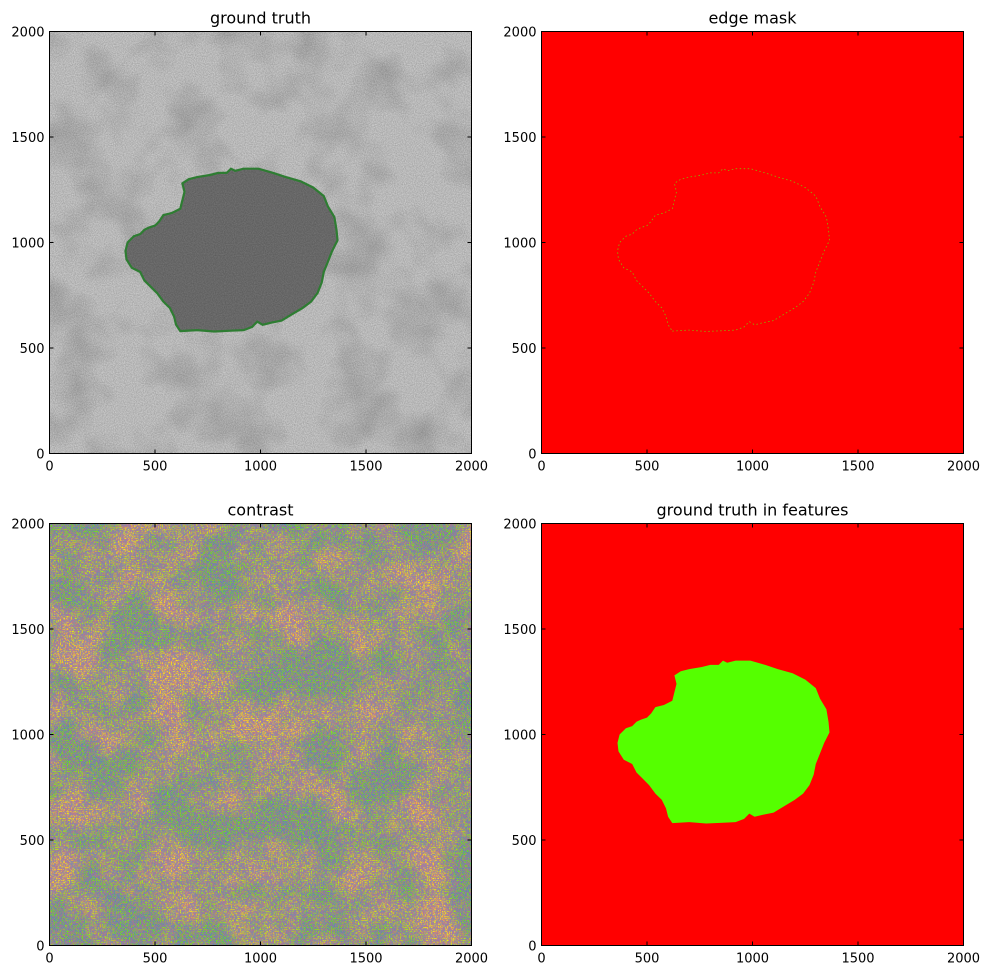 This screenshot has width=989, height=975. What do you see at coordinates (260, 18) in the screenshot?
I see `panel-title: ground truth` at bounding box center [260, 18].